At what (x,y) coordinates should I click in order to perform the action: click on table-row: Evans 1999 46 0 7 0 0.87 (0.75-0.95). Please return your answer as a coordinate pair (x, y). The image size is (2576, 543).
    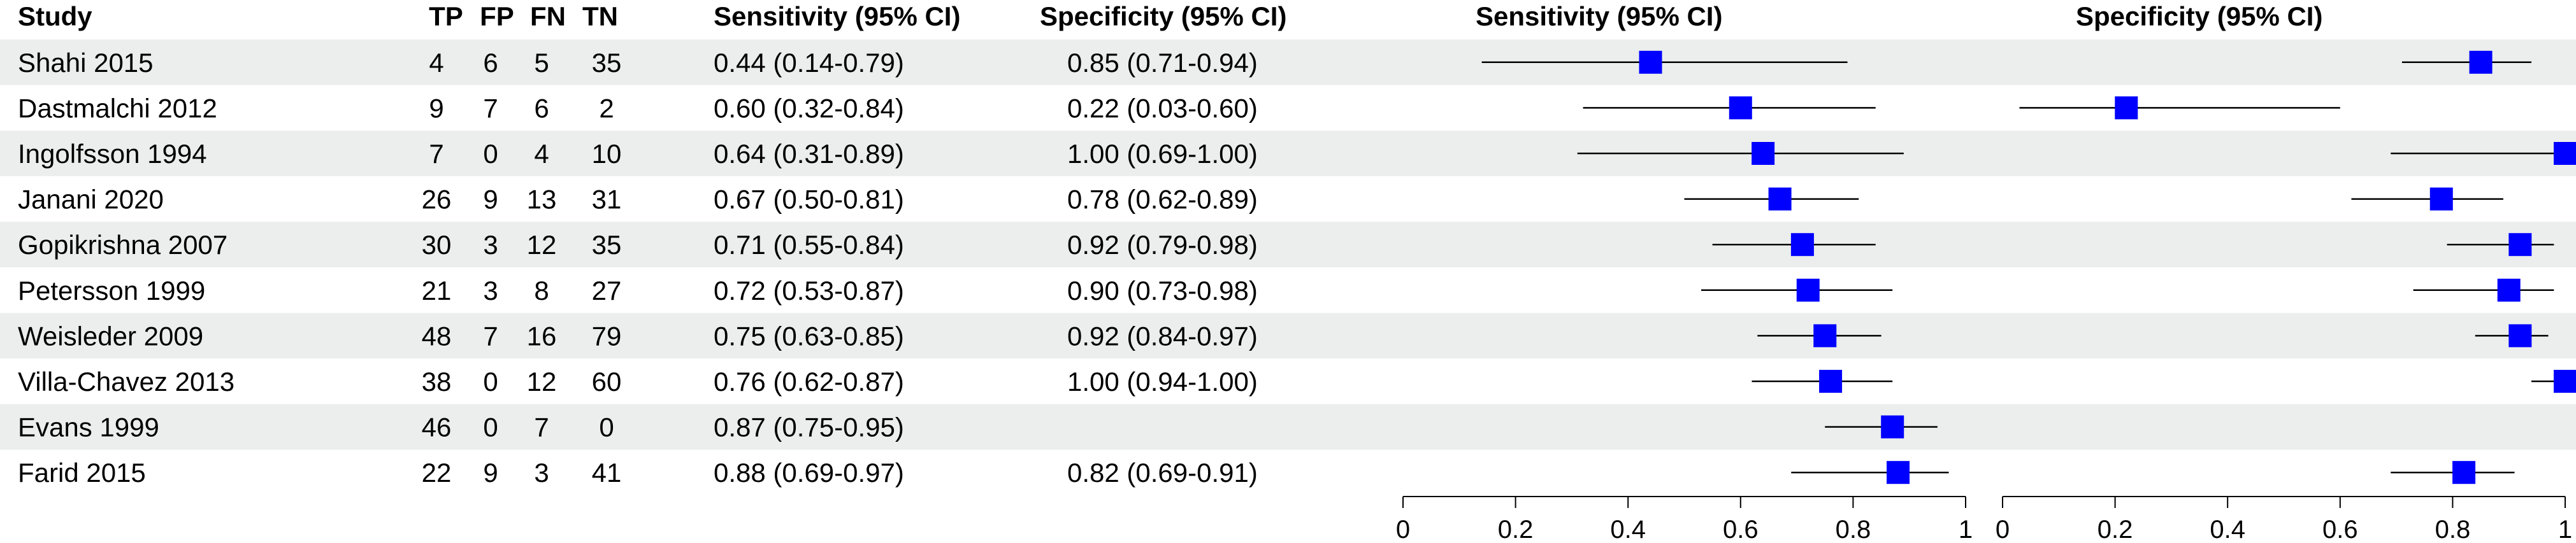
    Looking at the image, I should click on (461, 427).